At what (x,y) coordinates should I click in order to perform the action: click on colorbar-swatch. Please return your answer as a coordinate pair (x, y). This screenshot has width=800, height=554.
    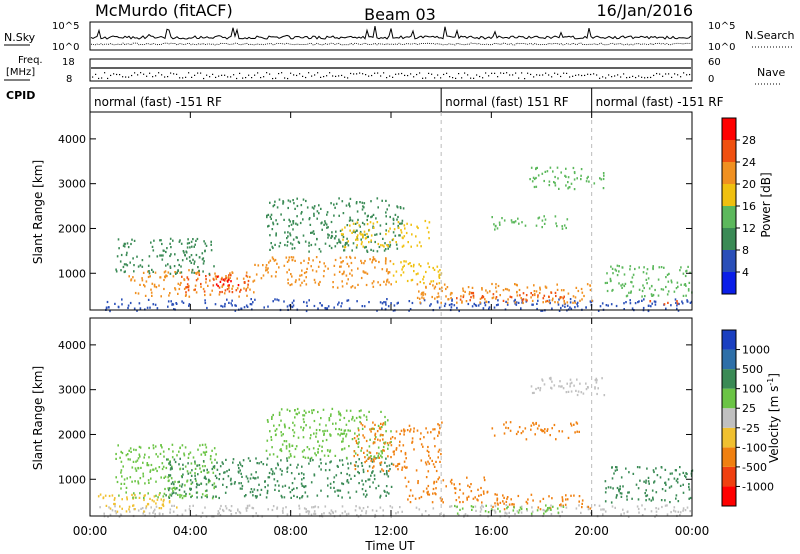
    Looking at the image, I should click on (729, 379).